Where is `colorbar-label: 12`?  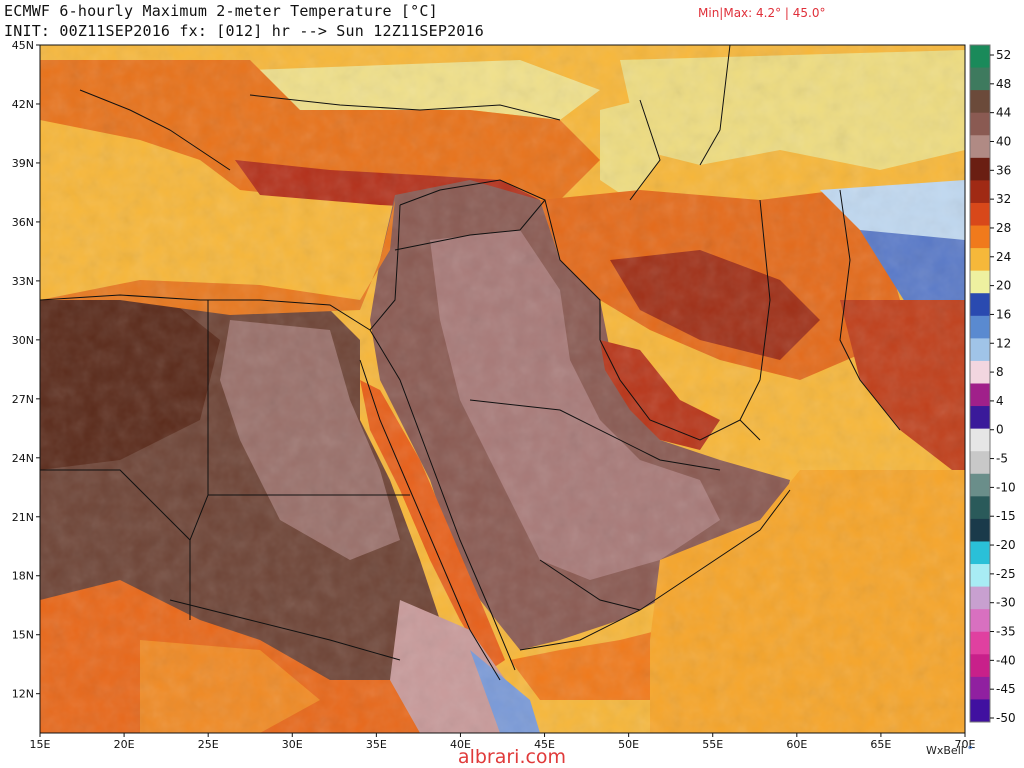 colorbar-label: 12 is located at coordinates (1003, 343).